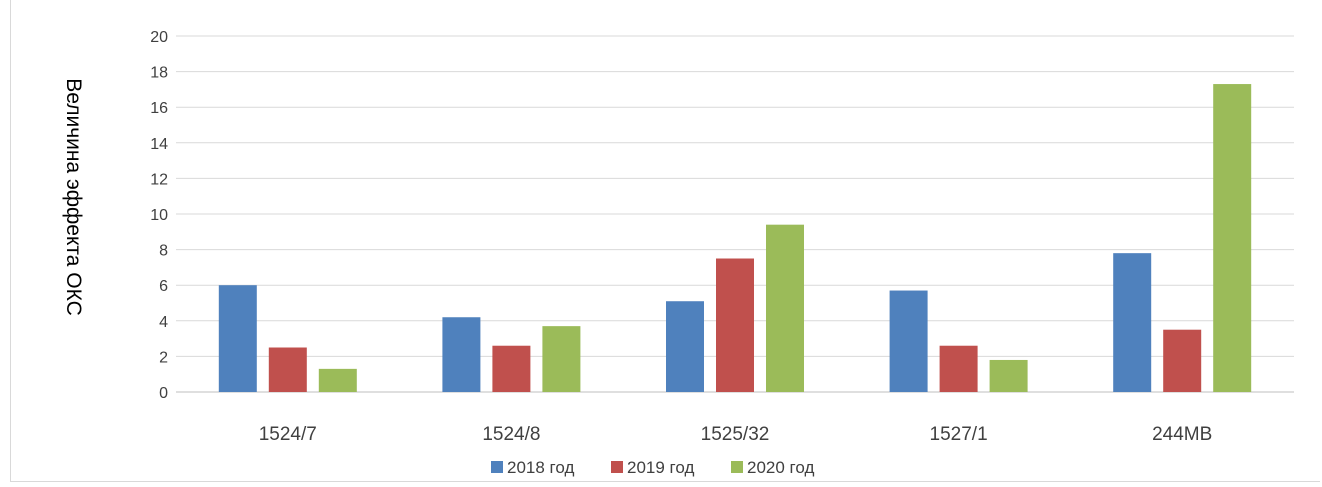 The height and width of the screenshot is (487, 1322). I want to click on legend: 2018 год 2019 год 2020 год, so click(652, 467).